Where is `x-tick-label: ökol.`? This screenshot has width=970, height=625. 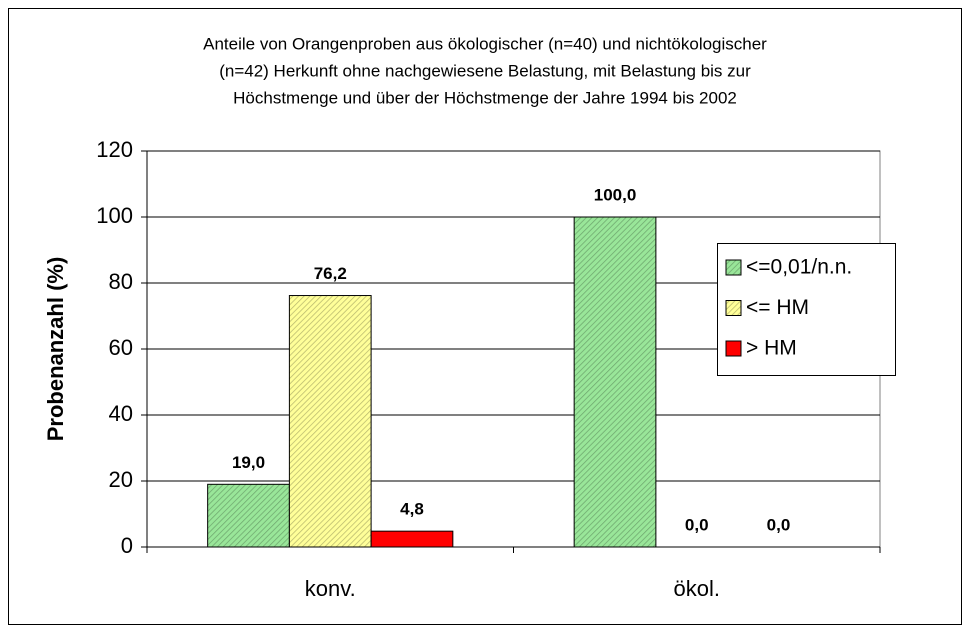 x-tick-label: ökol. is located at coordinates (697, 588).